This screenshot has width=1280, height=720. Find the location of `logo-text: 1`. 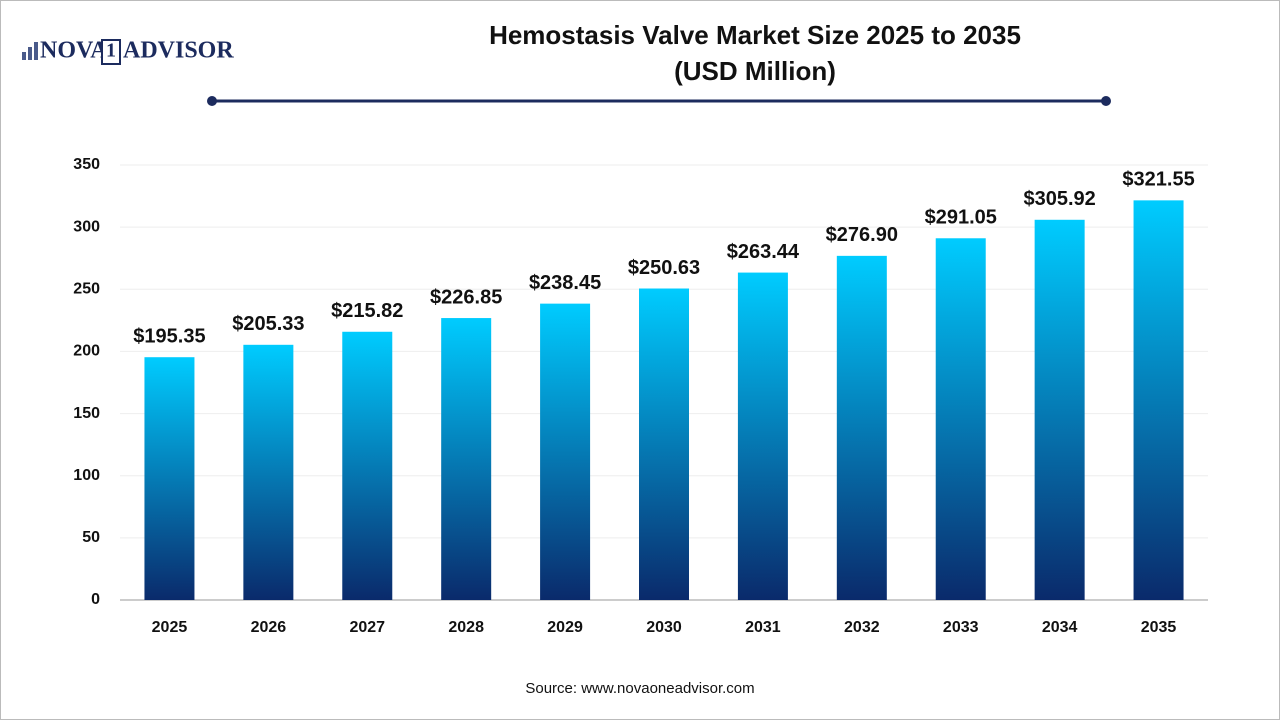

logo-text: 1 is located at coordinates (111, 51).